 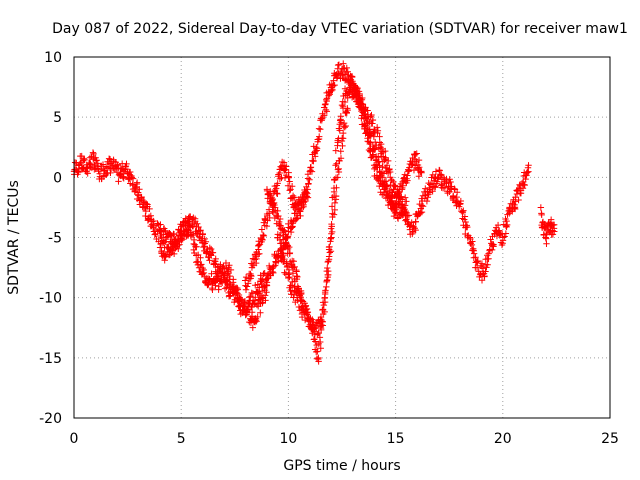 I want to click on y-tick-label: -15, so click(x=50, y=359).